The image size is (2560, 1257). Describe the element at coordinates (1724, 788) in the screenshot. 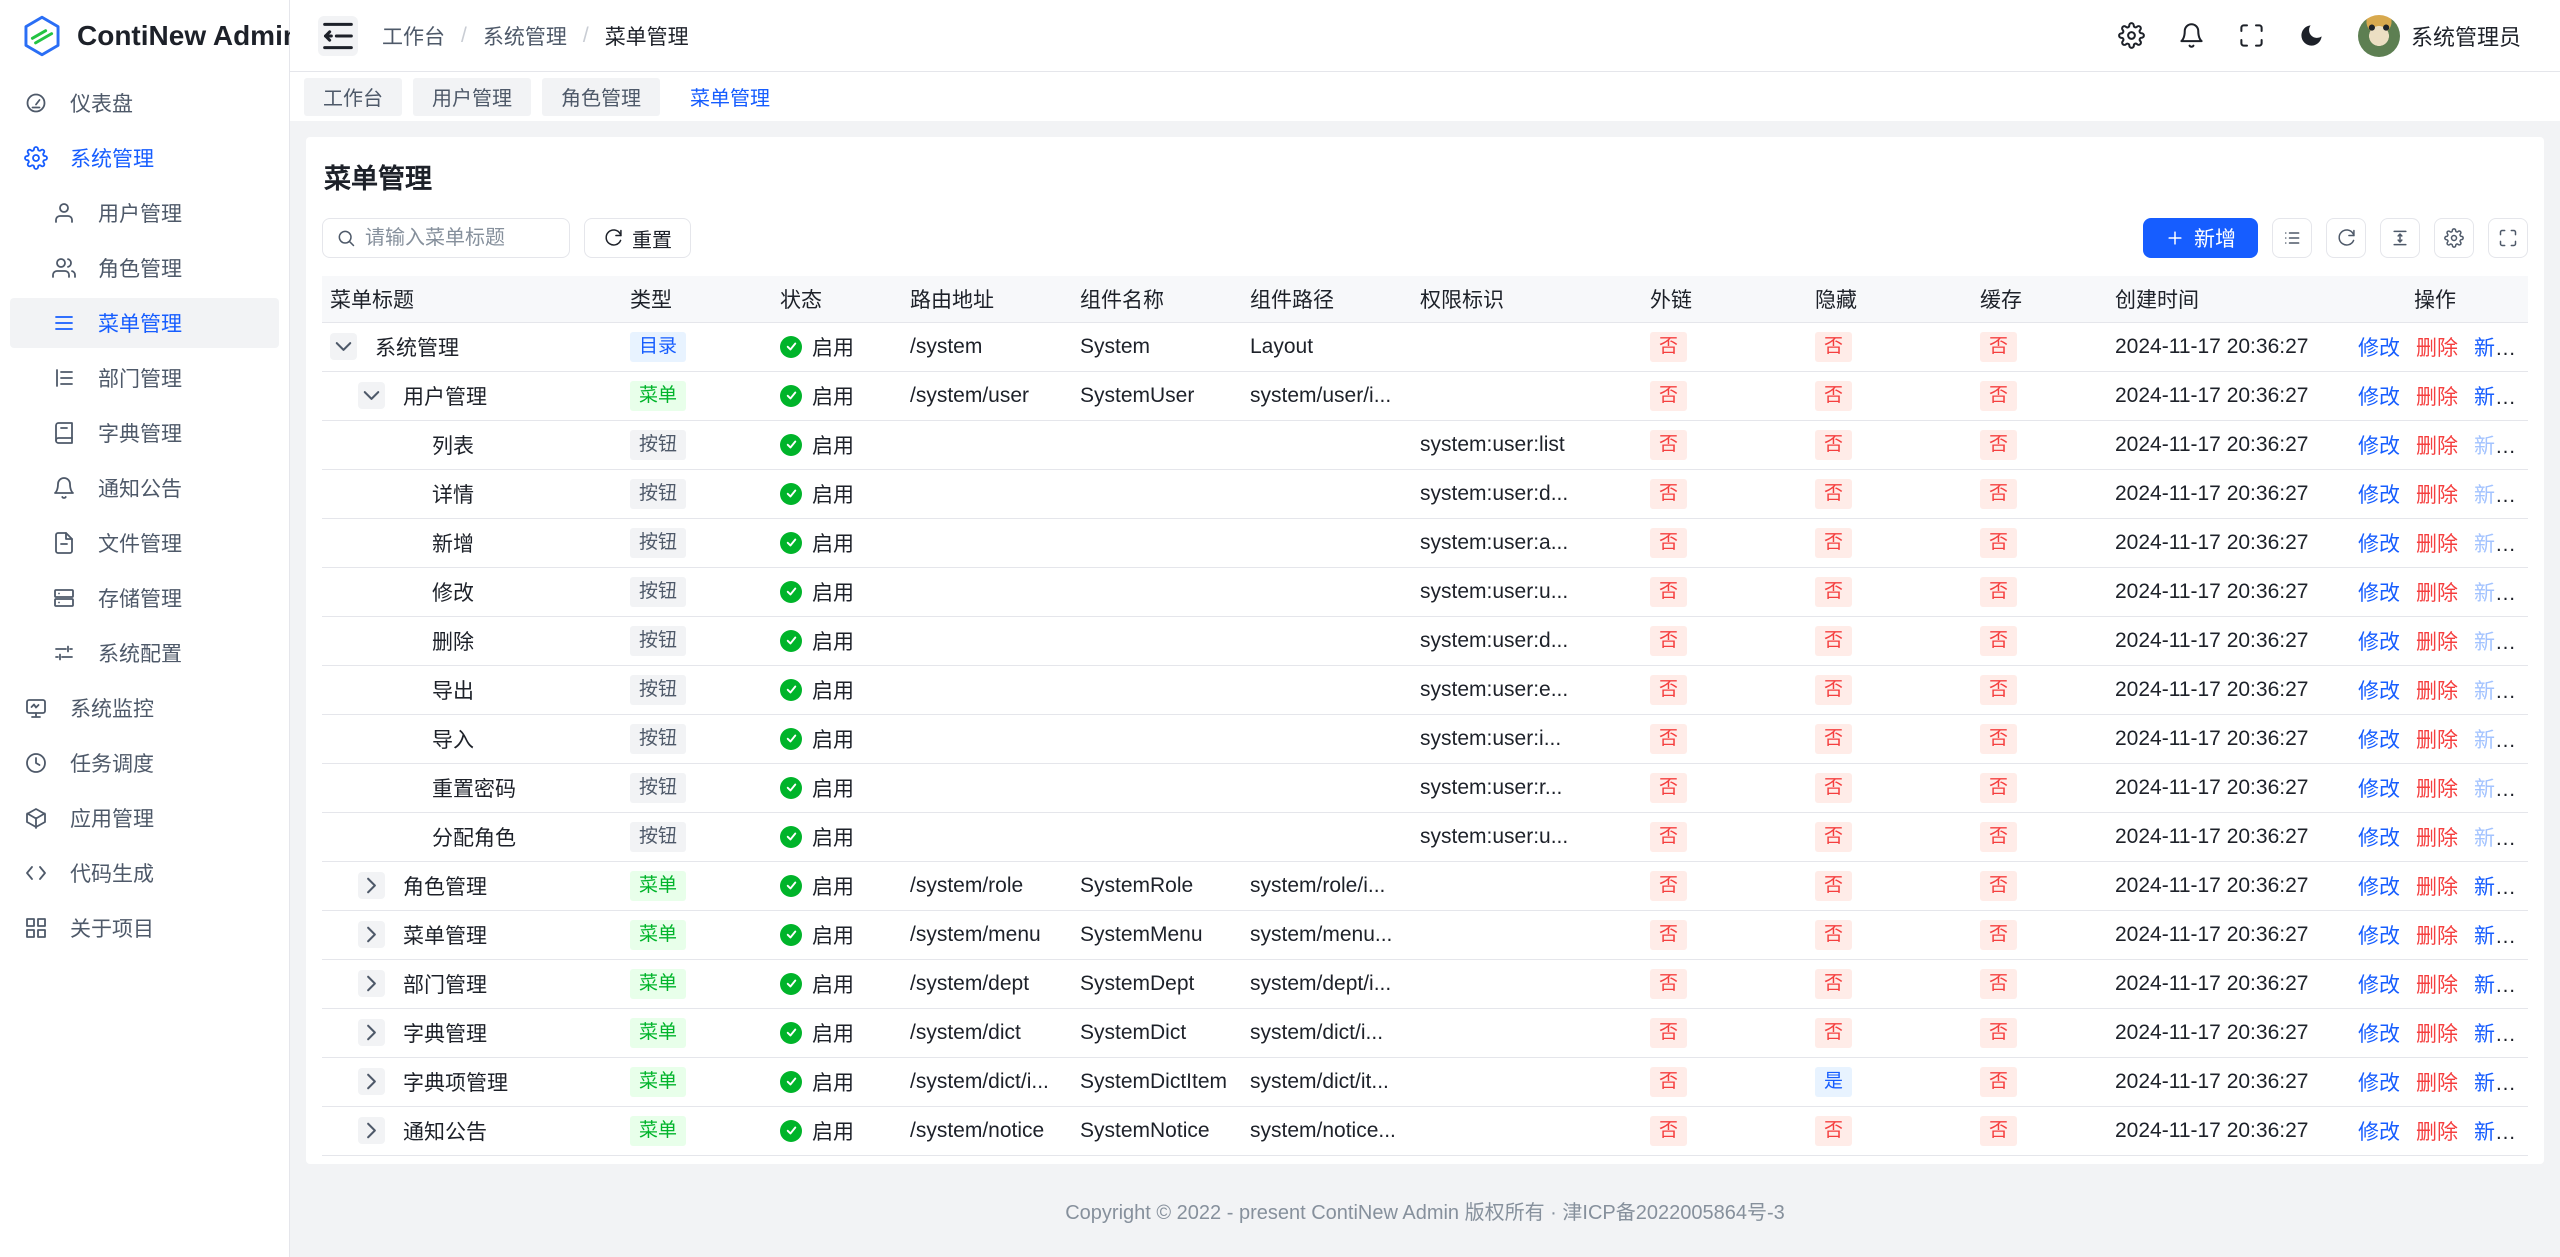

I see `external-link-tag-cell: 否` at that location.